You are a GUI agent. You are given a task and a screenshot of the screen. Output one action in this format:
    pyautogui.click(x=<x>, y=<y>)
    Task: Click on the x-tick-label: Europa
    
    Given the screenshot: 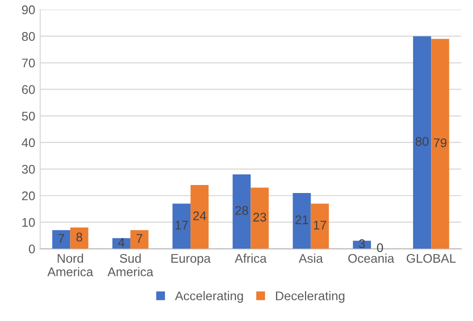 What is the action you would take?
    pyautogui.click(x=191, y=260)
    